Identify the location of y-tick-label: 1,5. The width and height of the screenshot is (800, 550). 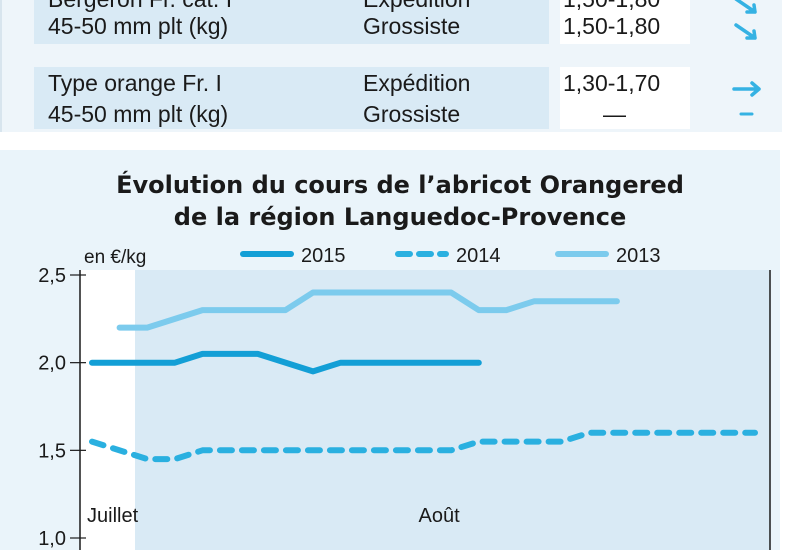
(52, 451).